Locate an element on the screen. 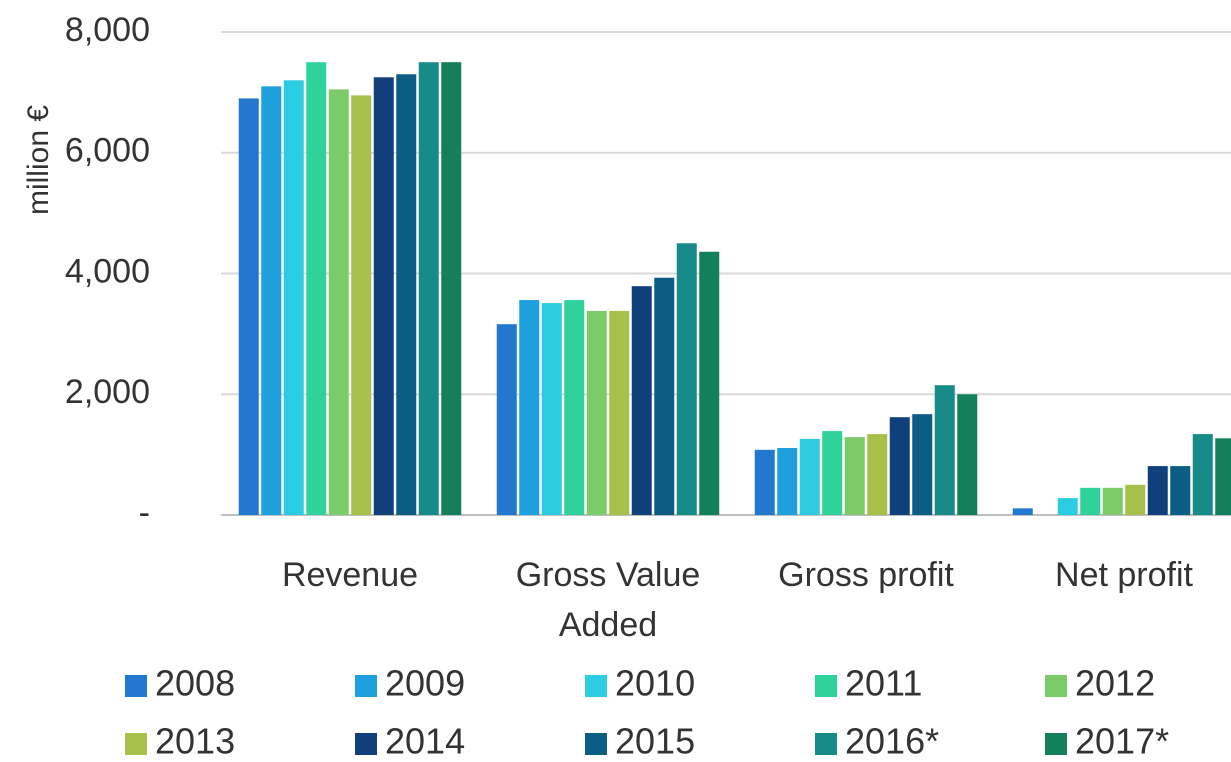  legend-label: 2008 is located at coordinates (195, 683).